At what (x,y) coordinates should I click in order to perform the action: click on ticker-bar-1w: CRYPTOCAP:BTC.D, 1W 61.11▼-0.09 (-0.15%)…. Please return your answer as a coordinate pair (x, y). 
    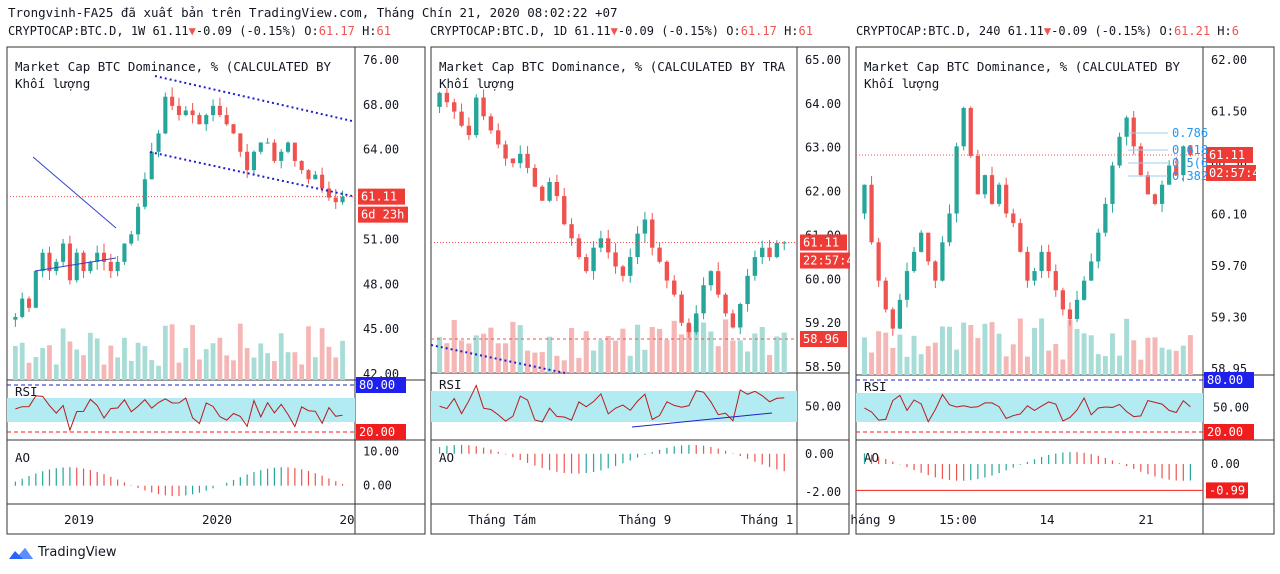
    Looking at the image, I should click on (199, 31).